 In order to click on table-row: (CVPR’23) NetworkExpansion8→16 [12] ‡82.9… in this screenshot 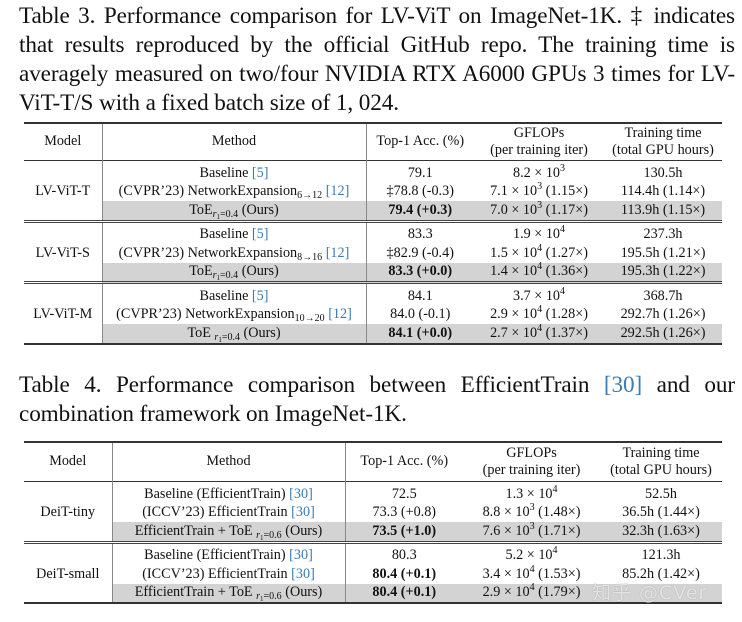, I will do `click(373, 253)`.